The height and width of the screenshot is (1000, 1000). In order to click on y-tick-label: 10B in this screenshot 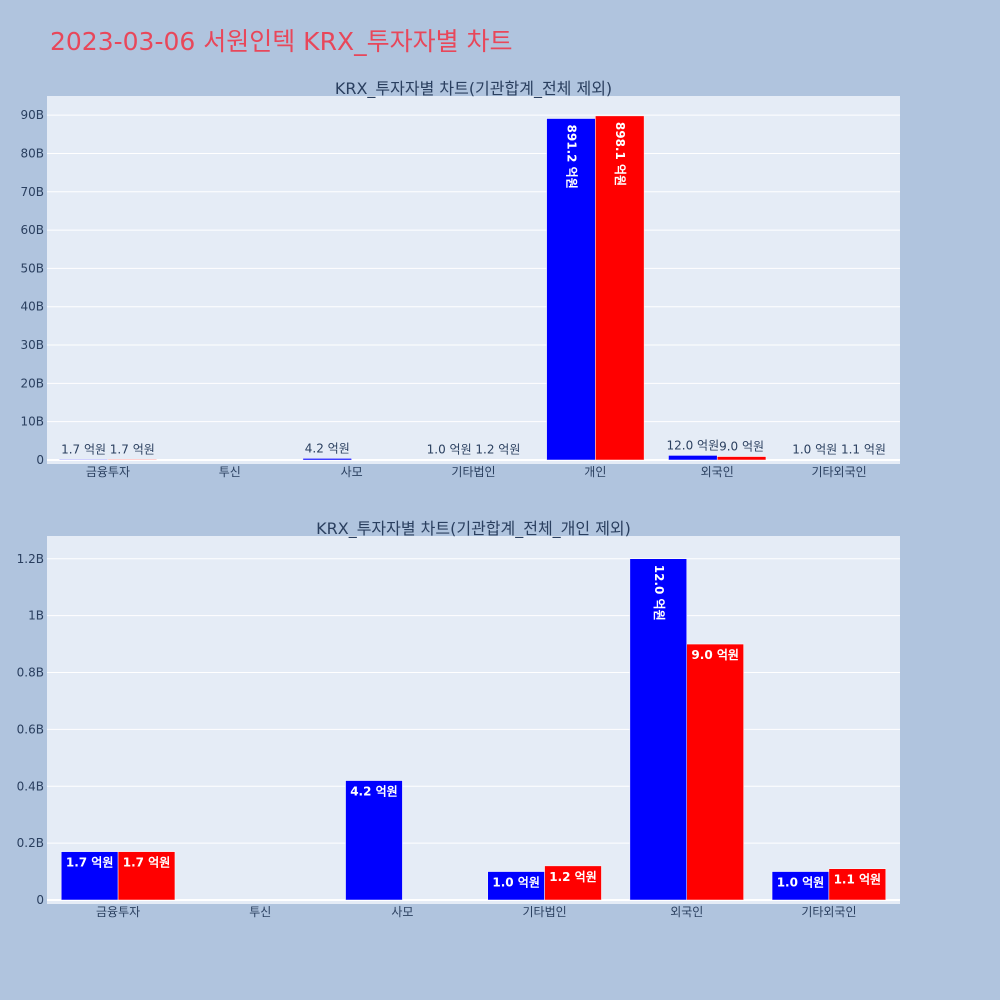, I will do `click(32, 422)`.